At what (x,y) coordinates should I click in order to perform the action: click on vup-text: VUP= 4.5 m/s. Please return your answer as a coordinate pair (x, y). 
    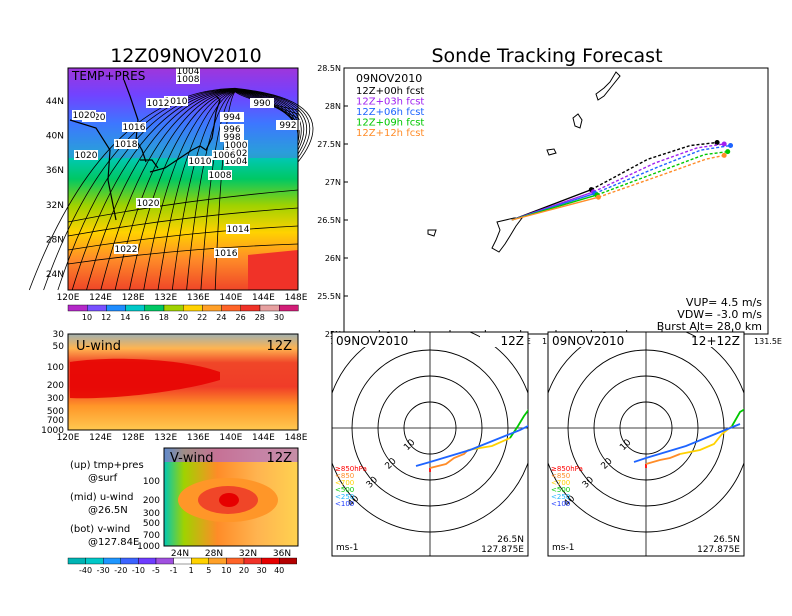
    Looking at the image, I should click on (724, 302).